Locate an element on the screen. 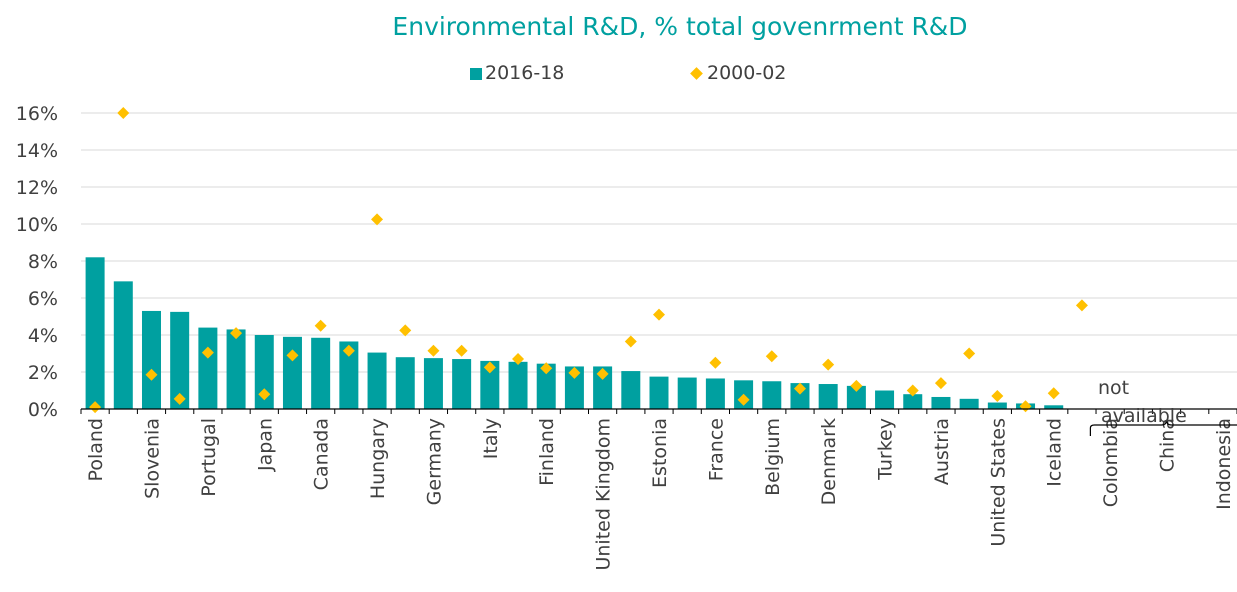  y-tick-label: 12% is located at coordinates (37, 188).